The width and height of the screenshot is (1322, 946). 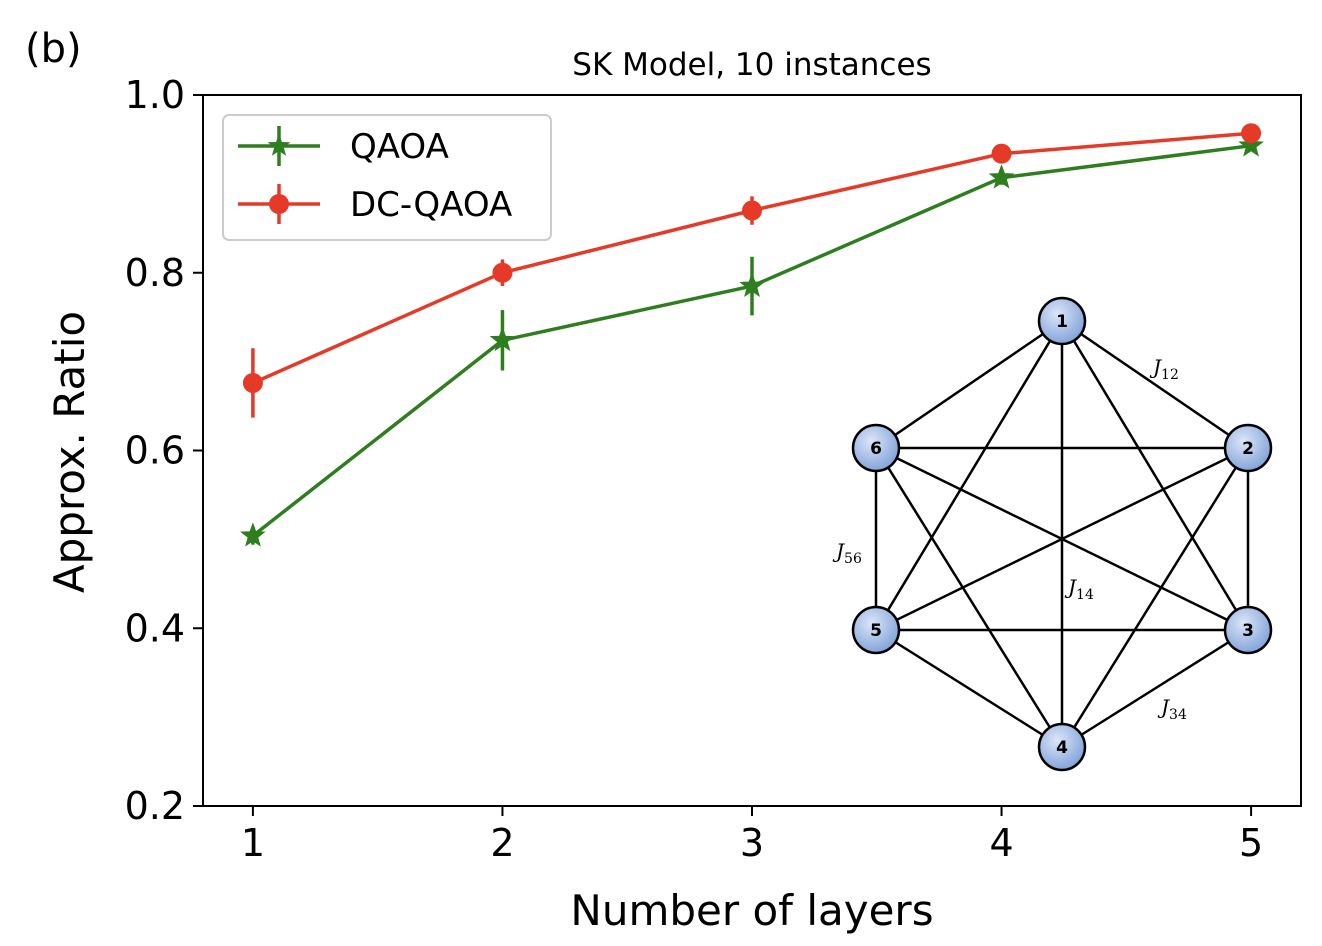 What do you see at coordinates (751, 65) in the screenshot?
I see `chart-title: SK Model, 10 instances` at bounding box center [751, 65].